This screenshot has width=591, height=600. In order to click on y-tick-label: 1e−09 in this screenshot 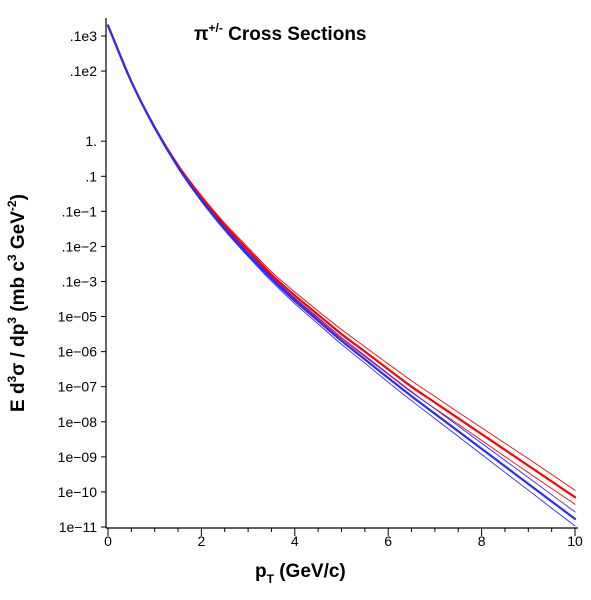, I will do `click(78, 457)`.